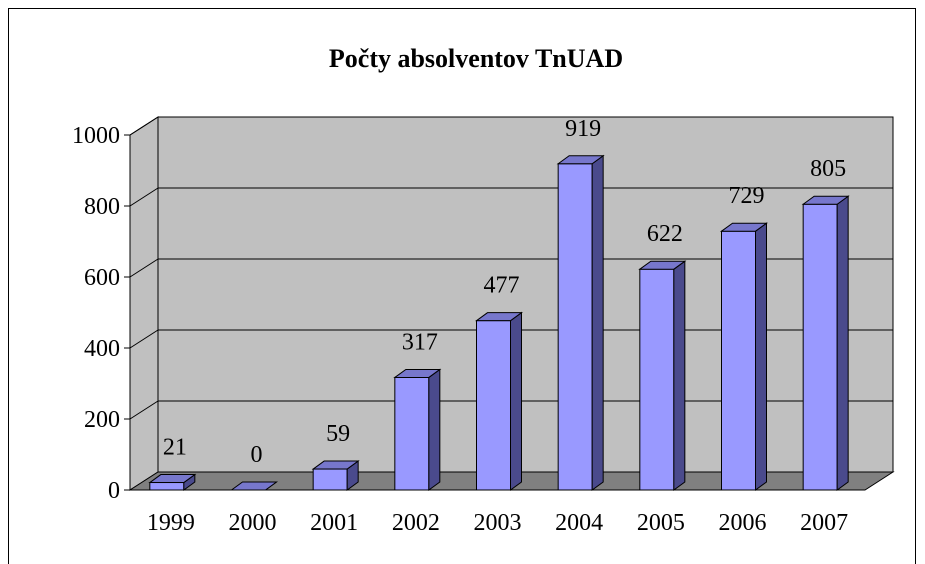 The image size is (925, 564). Describe the element at coordinates (338, 434) in the screenshot. I see `data-label: 59` at that location.